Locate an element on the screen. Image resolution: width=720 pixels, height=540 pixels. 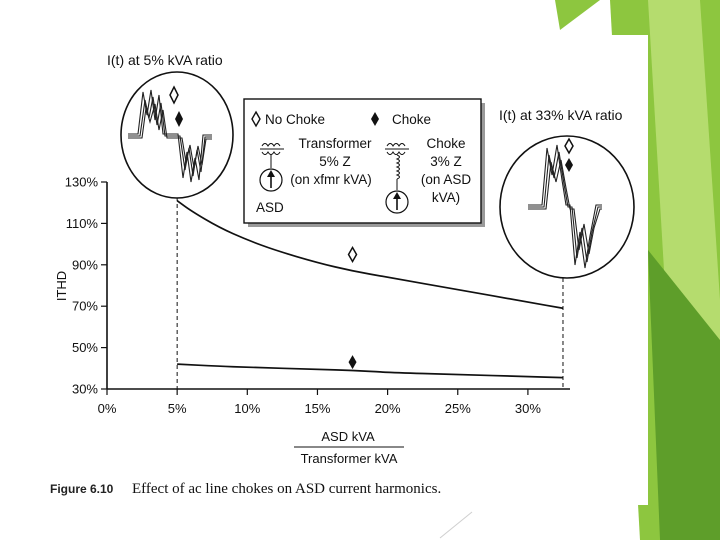
y-tick-label: 110% is located at coordinates (82, 223).